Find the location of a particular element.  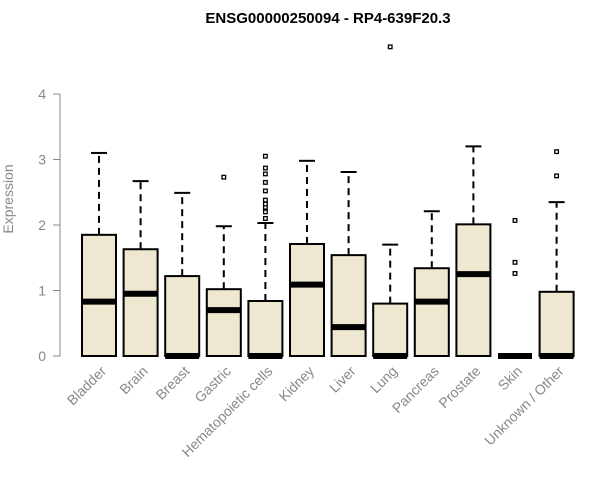

box-unknown-other is located at coordinates (556, 254).